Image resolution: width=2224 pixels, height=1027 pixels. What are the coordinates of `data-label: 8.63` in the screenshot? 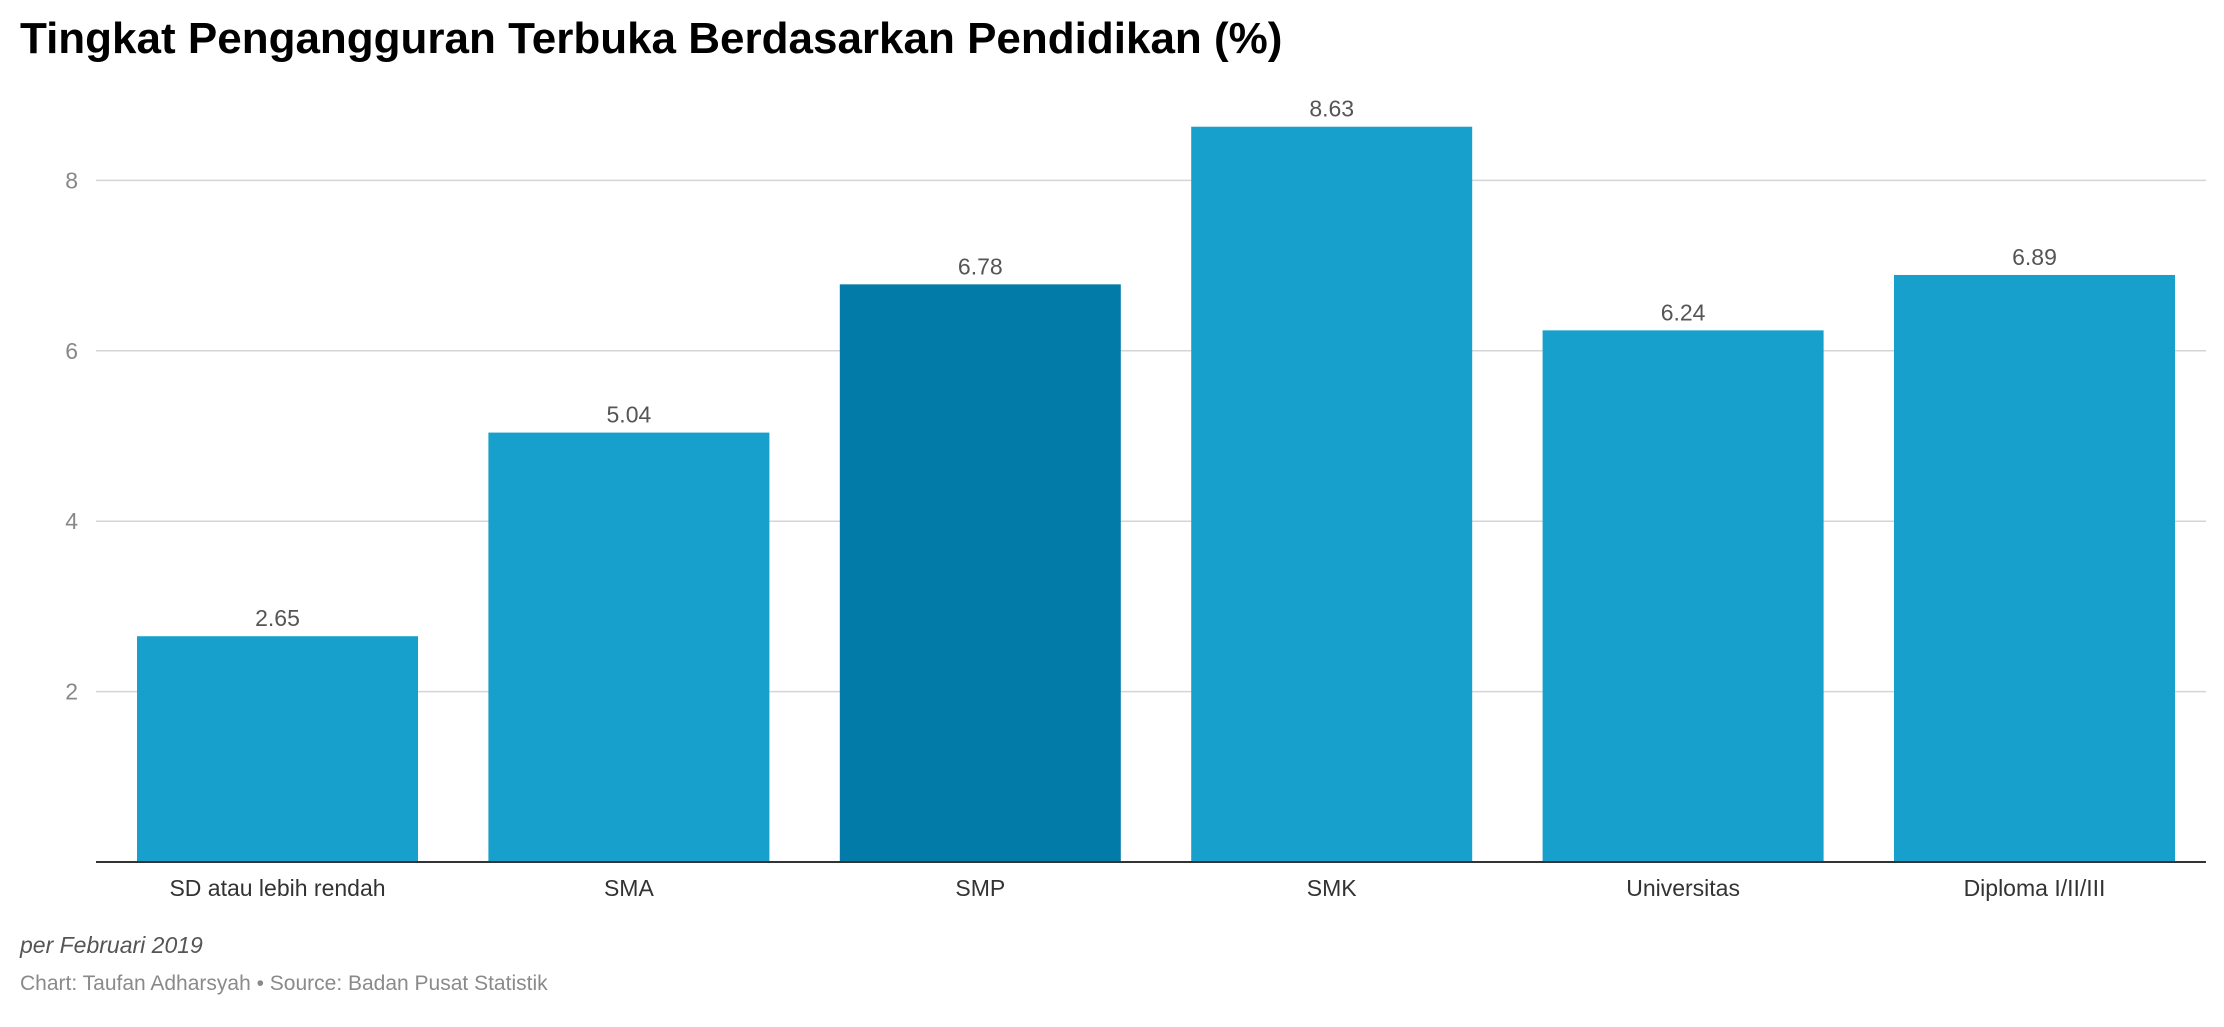 It's located at (1331, 109).